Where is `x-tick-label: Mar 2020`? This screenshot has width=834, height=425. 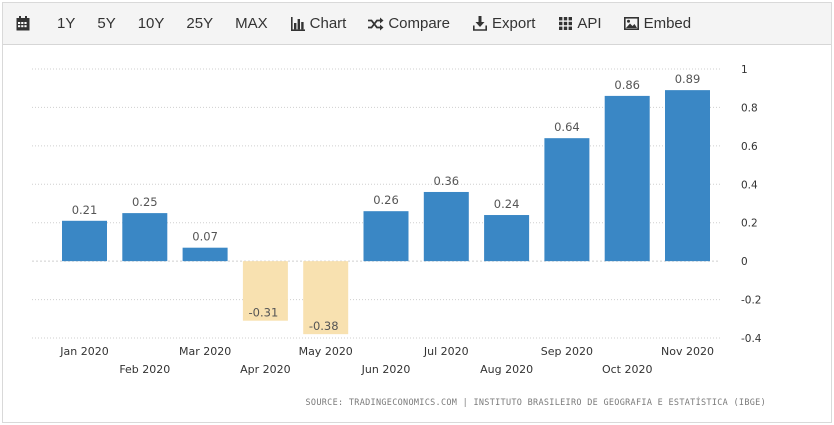 x-tick-label: Mar 2020 is located at coordinates (205, 351).